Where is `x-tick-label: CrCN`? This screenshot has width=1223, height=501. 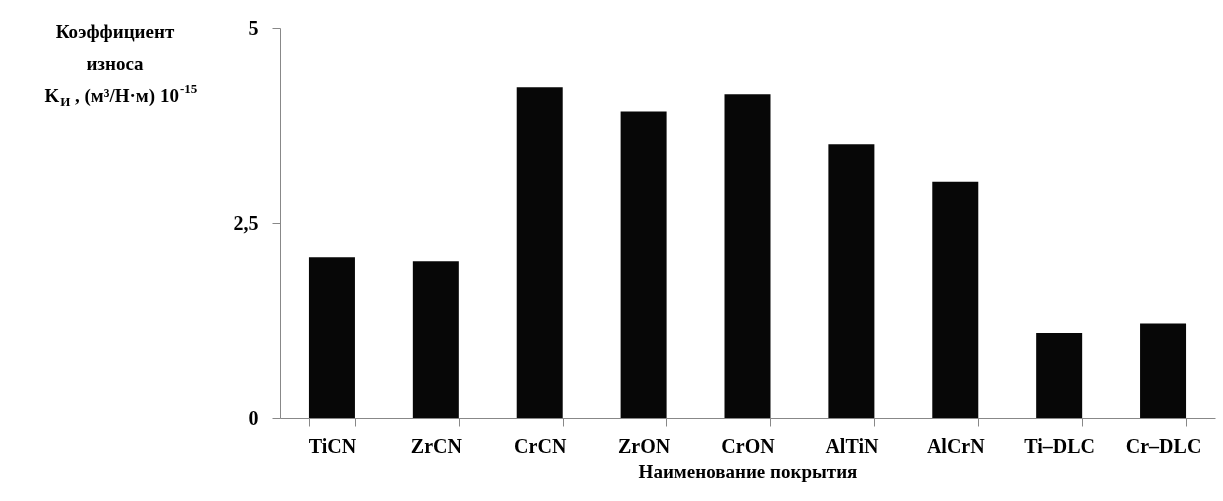
x-tick-label: CrCN is located at coordinates (540, 445).